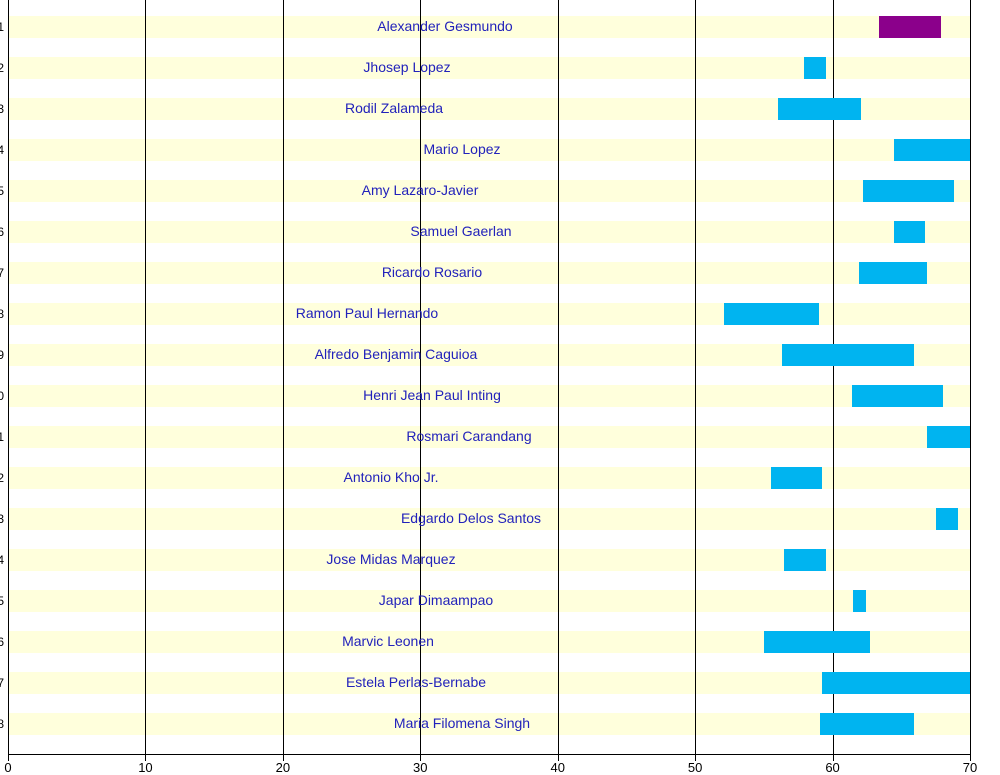  I want to click on y-tick-label: 12, so click(2, 478).